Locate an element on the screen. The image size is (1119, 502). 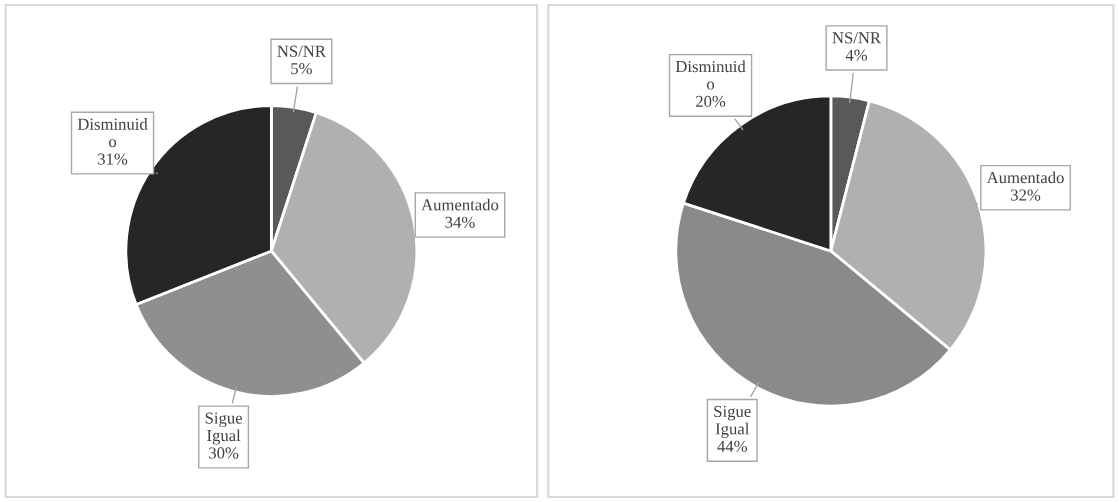
data-label: 4% is located at coordinates (856, 55).